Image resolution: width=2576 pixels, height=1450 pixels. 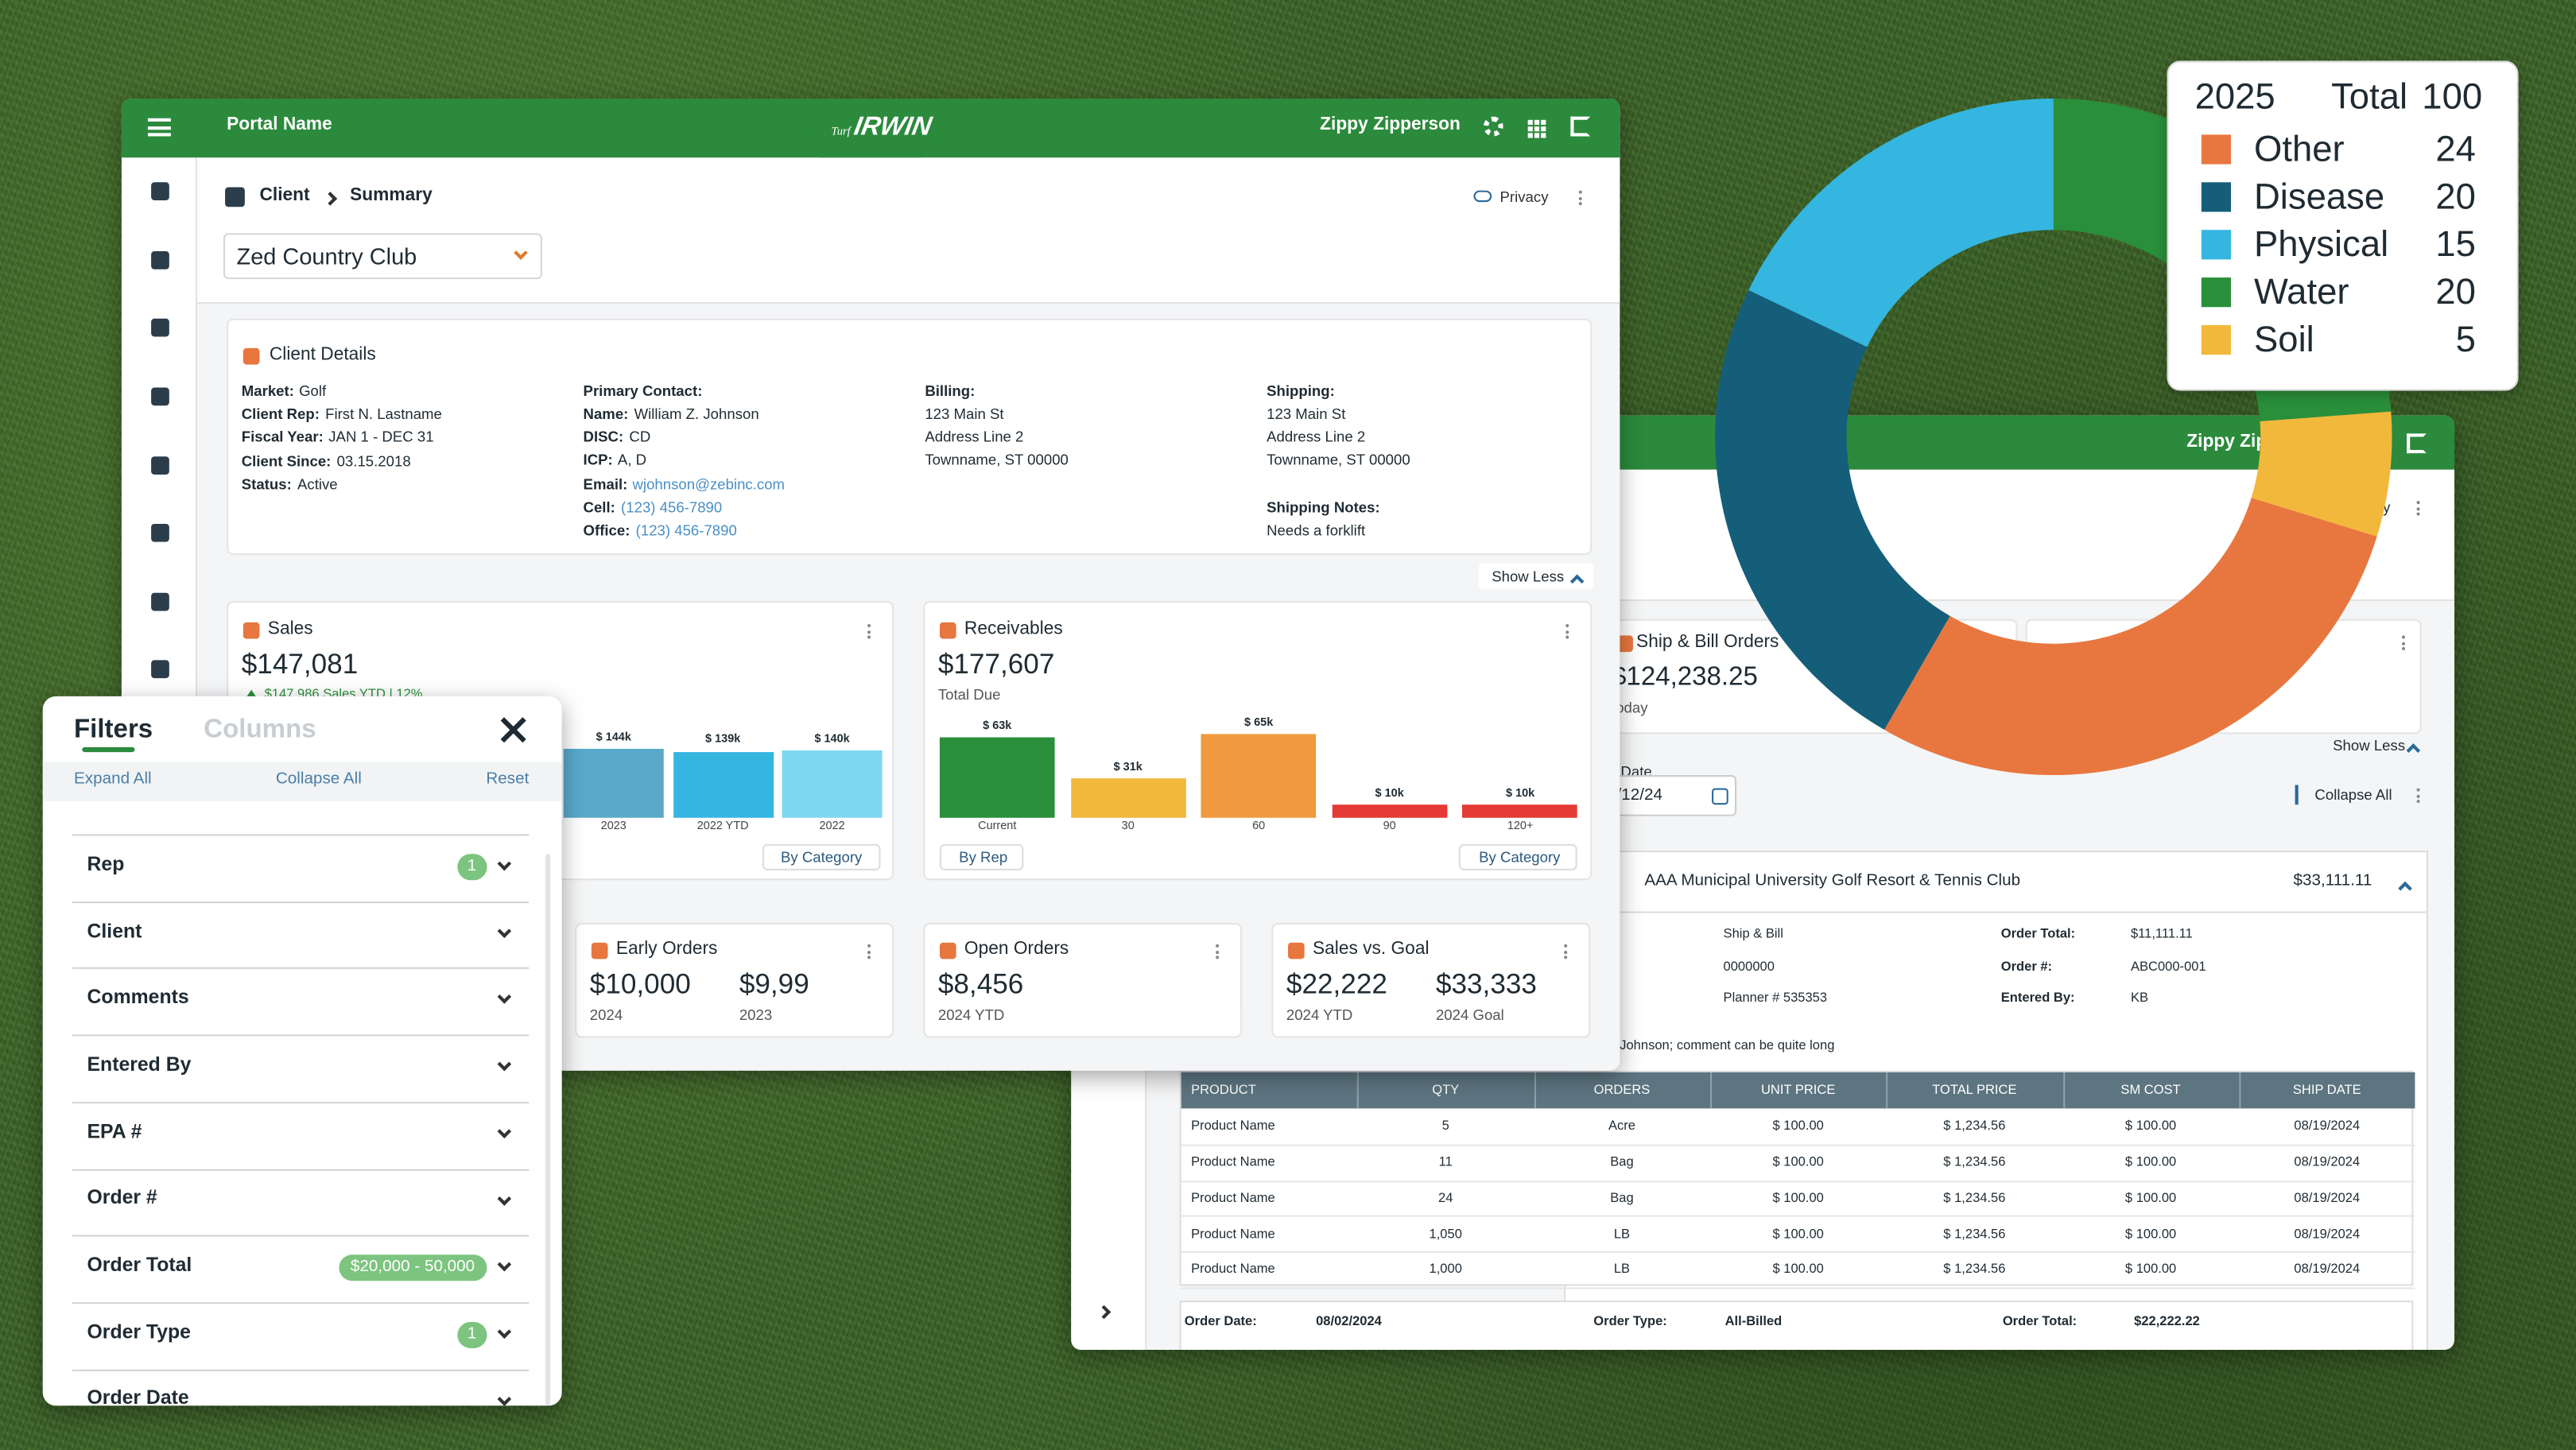 What do you see at coordinates (2322, 474) in the screenshot?
I see `donut-slice` at bounding box center [2322, 474].